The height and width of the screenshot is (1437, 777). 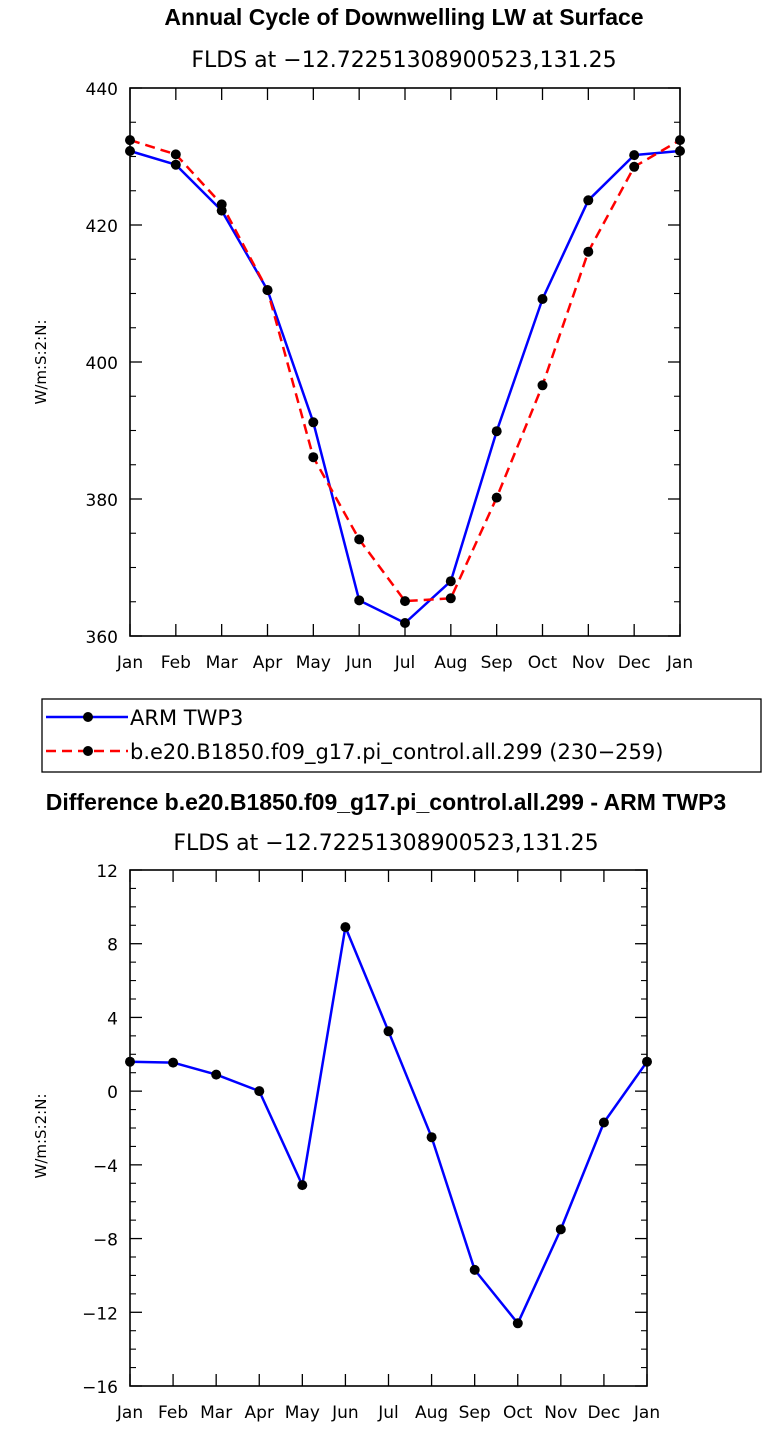 I want to click on chart-2-xtick-label: Apr, so click(x=259, y=1413).